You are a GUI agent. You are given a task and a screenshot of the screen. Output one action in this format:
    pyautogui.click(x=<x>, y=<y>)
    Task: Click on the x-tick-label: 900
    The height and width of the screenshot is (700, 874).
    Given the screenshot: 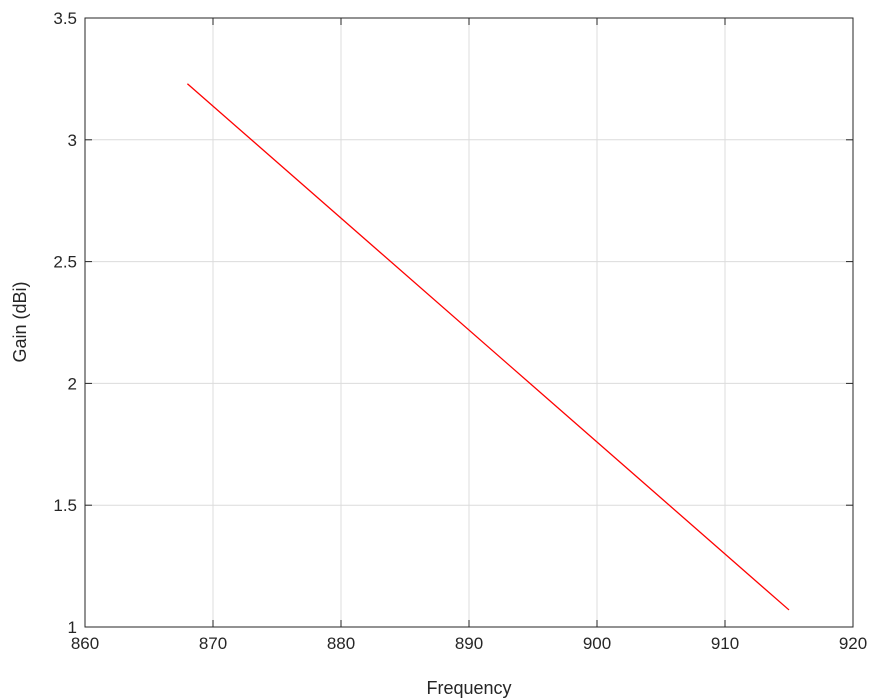 What is the action you would take?
    pyautogui.click(x=597, y=643)
    